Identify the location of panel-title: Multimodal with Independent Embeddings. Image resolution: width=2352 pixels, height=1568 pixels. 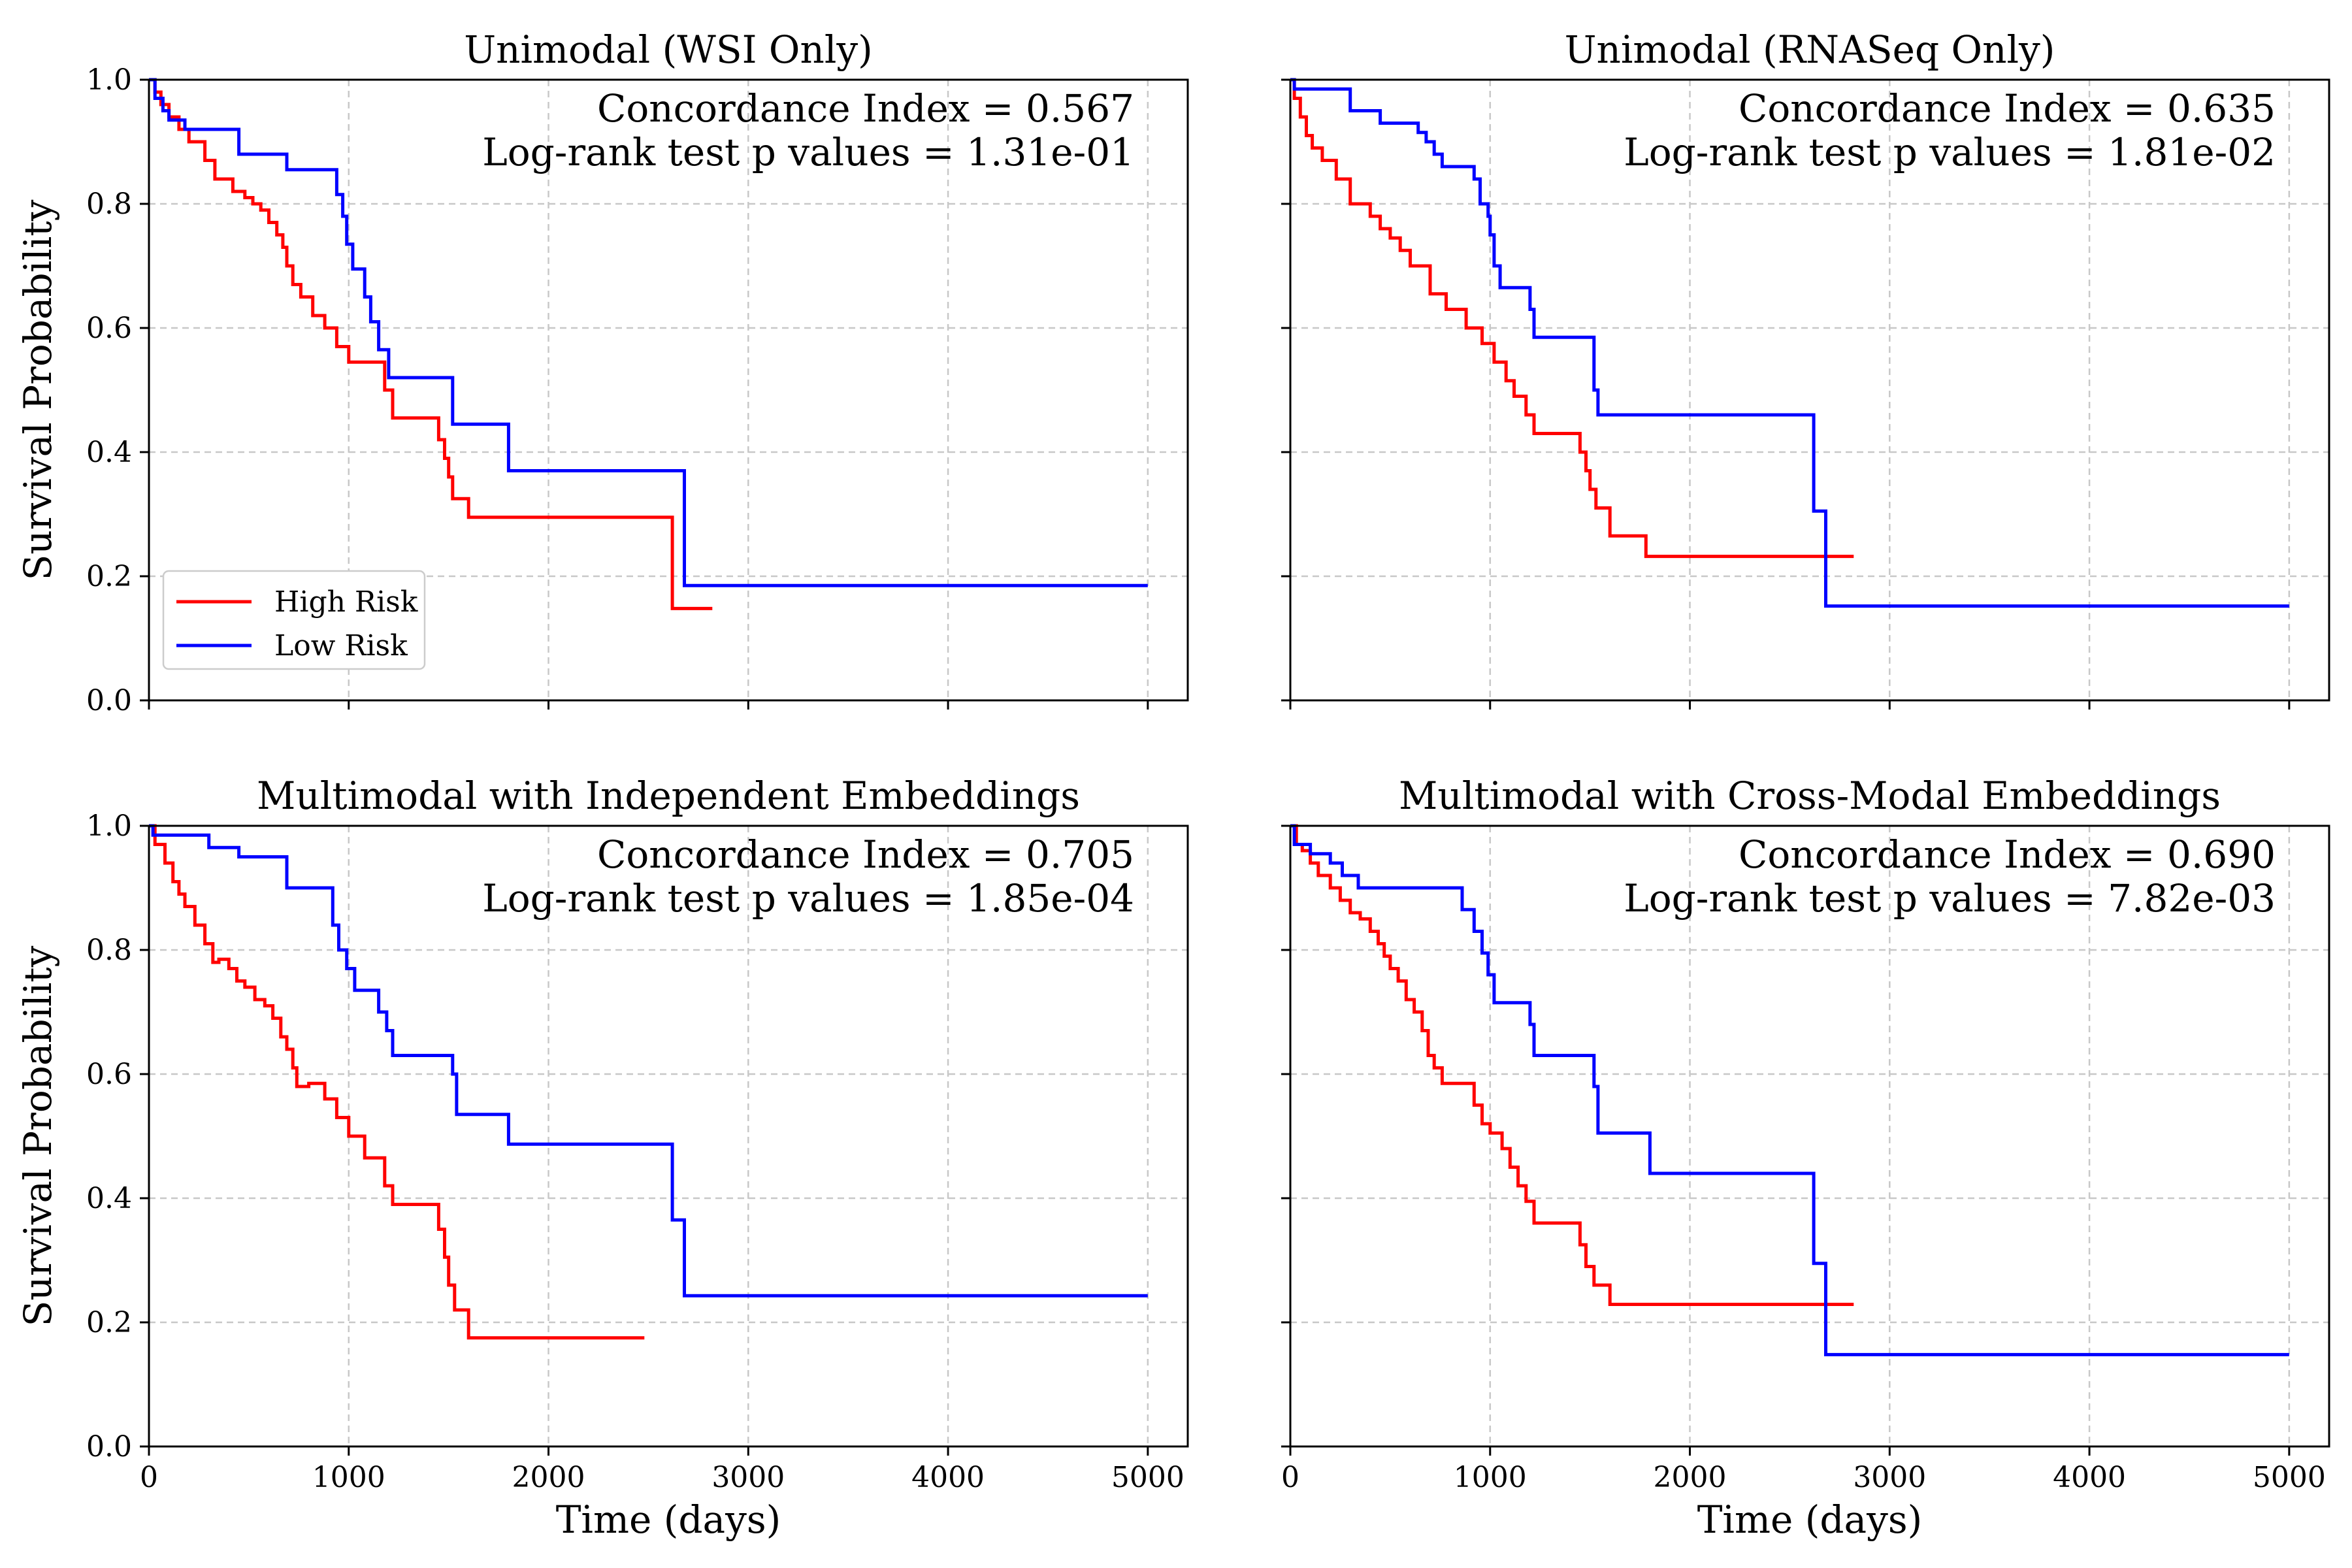
(668, 796).